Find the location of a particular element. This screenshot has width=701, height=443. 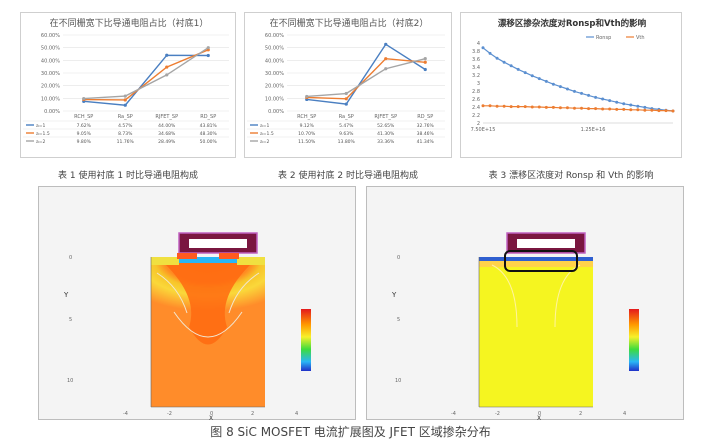

table-cell: 9.05% is located at coordinates (84, 134).